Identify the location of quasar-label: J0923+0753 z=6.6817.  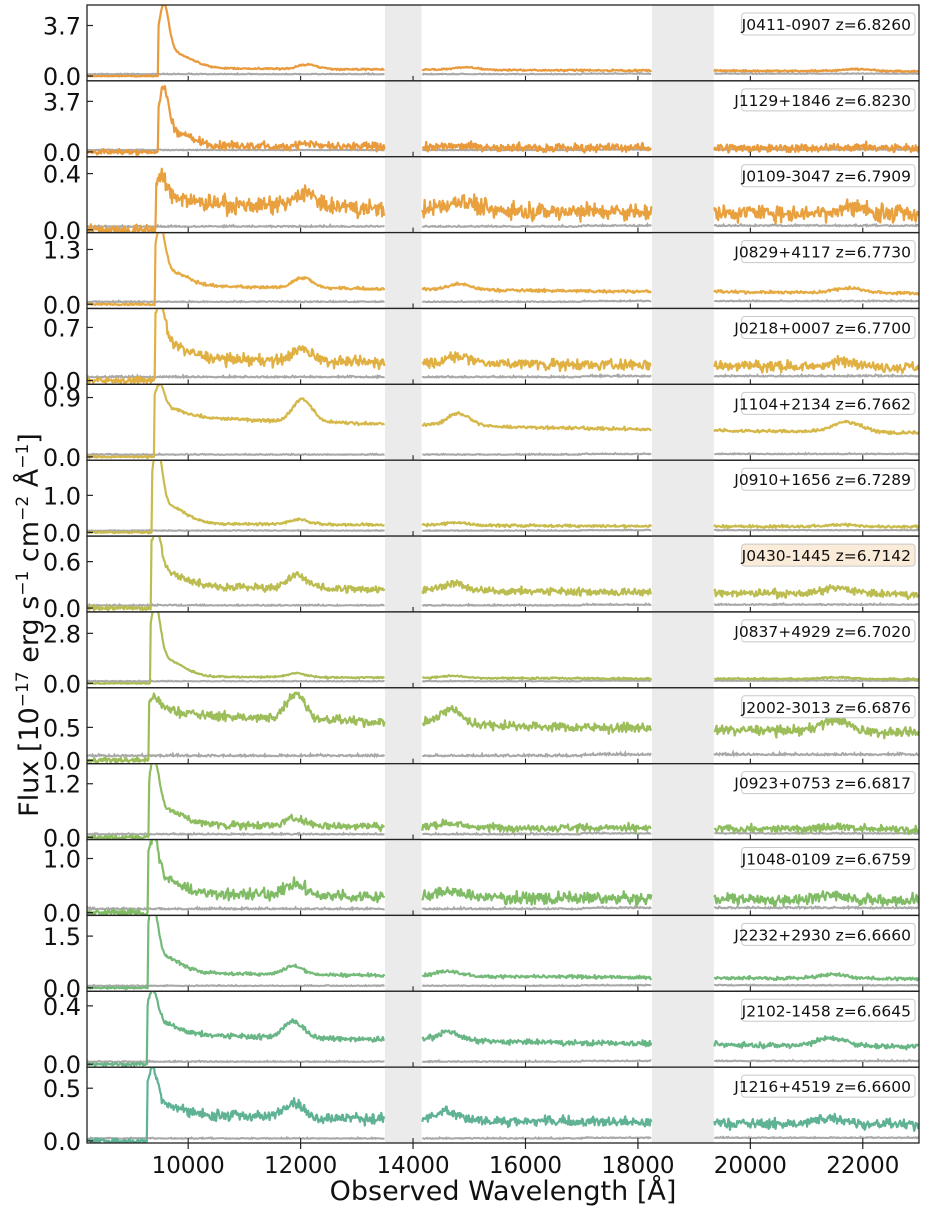
(822, 784).